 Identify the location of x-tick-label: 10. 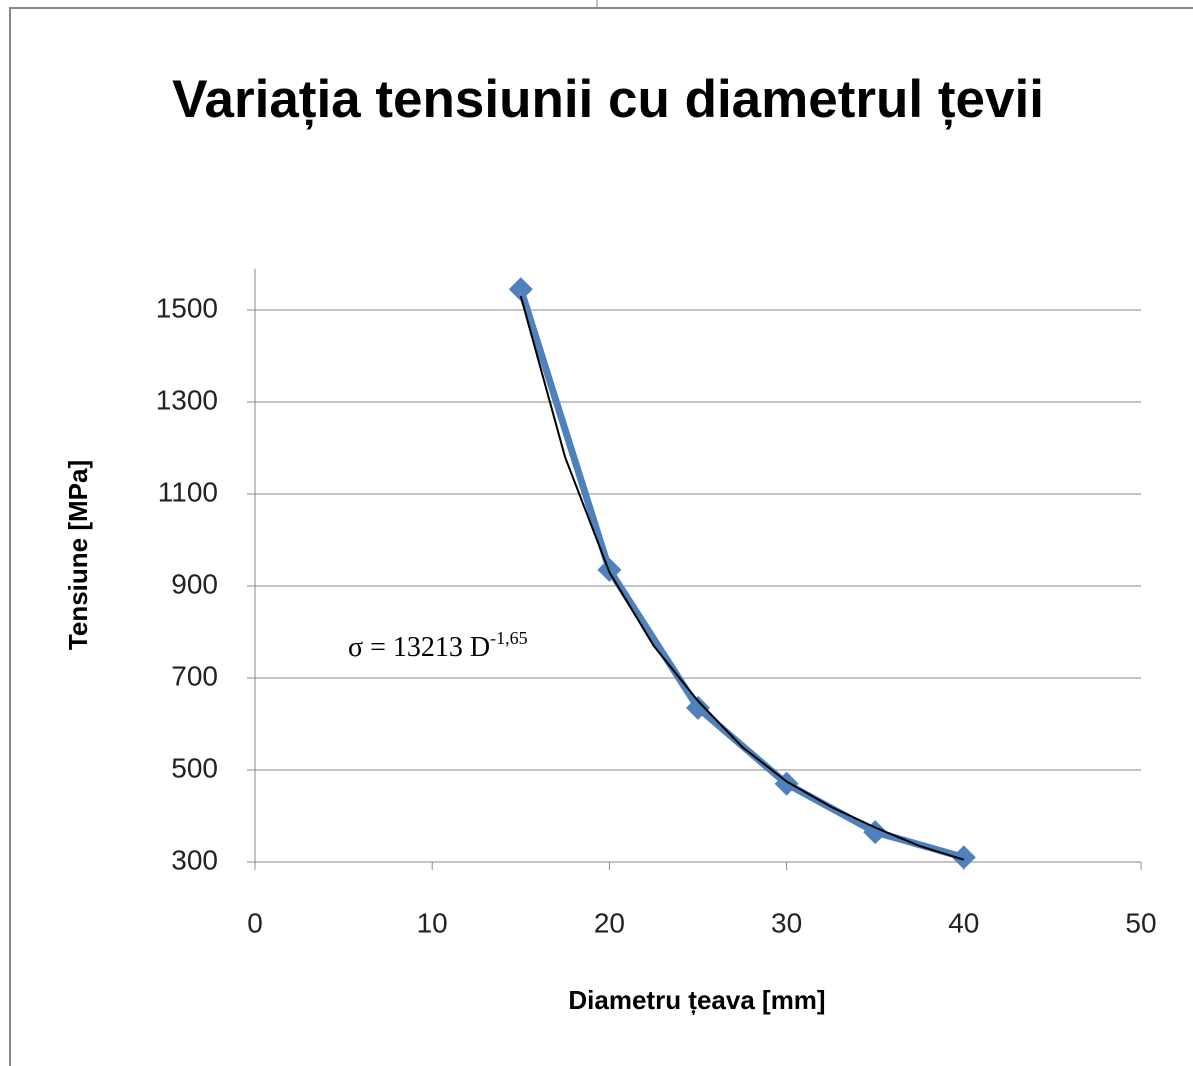
(432, 922).